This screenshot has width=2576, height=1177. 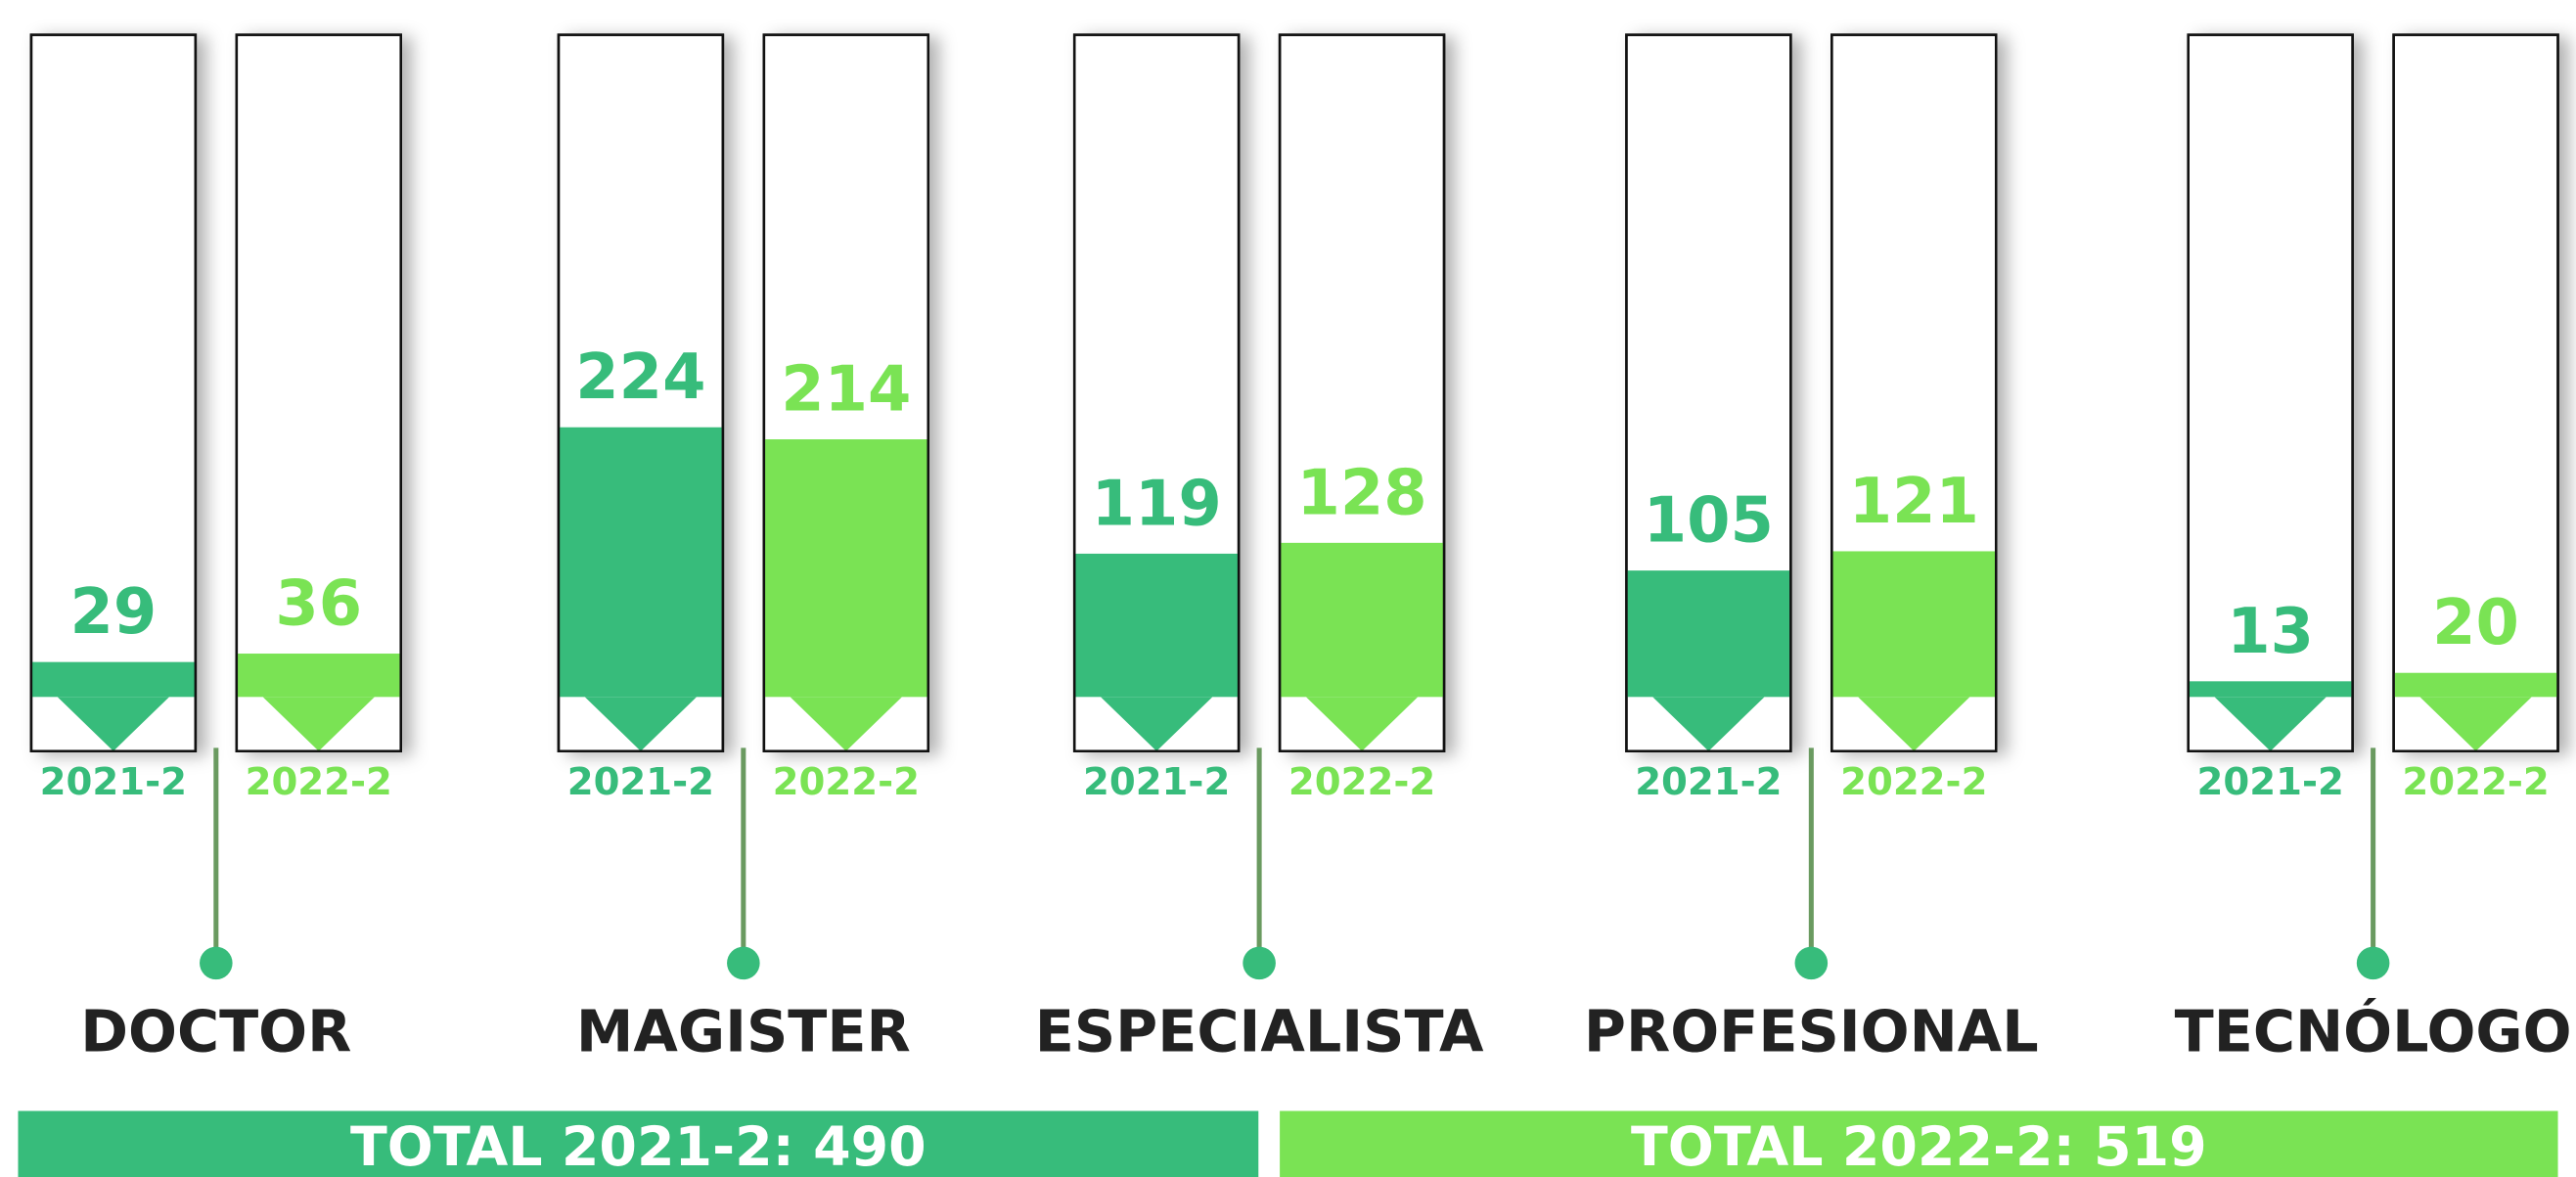 What do you see at coordinates (1914, 502) in the screenshot?
I see `value-label: 121` at bounding box center [1914, 502].